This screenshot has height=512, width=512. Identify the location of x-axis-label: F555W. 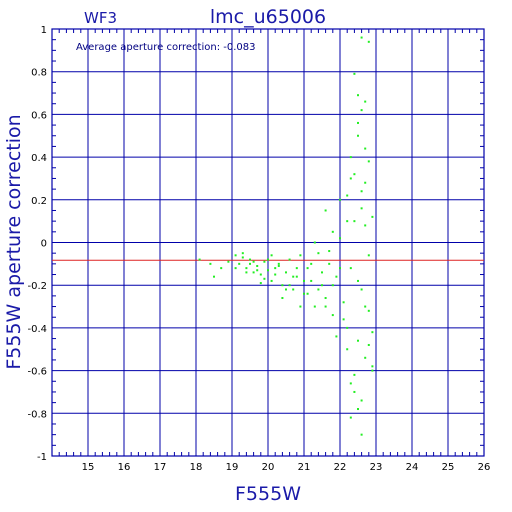
(268, 494).